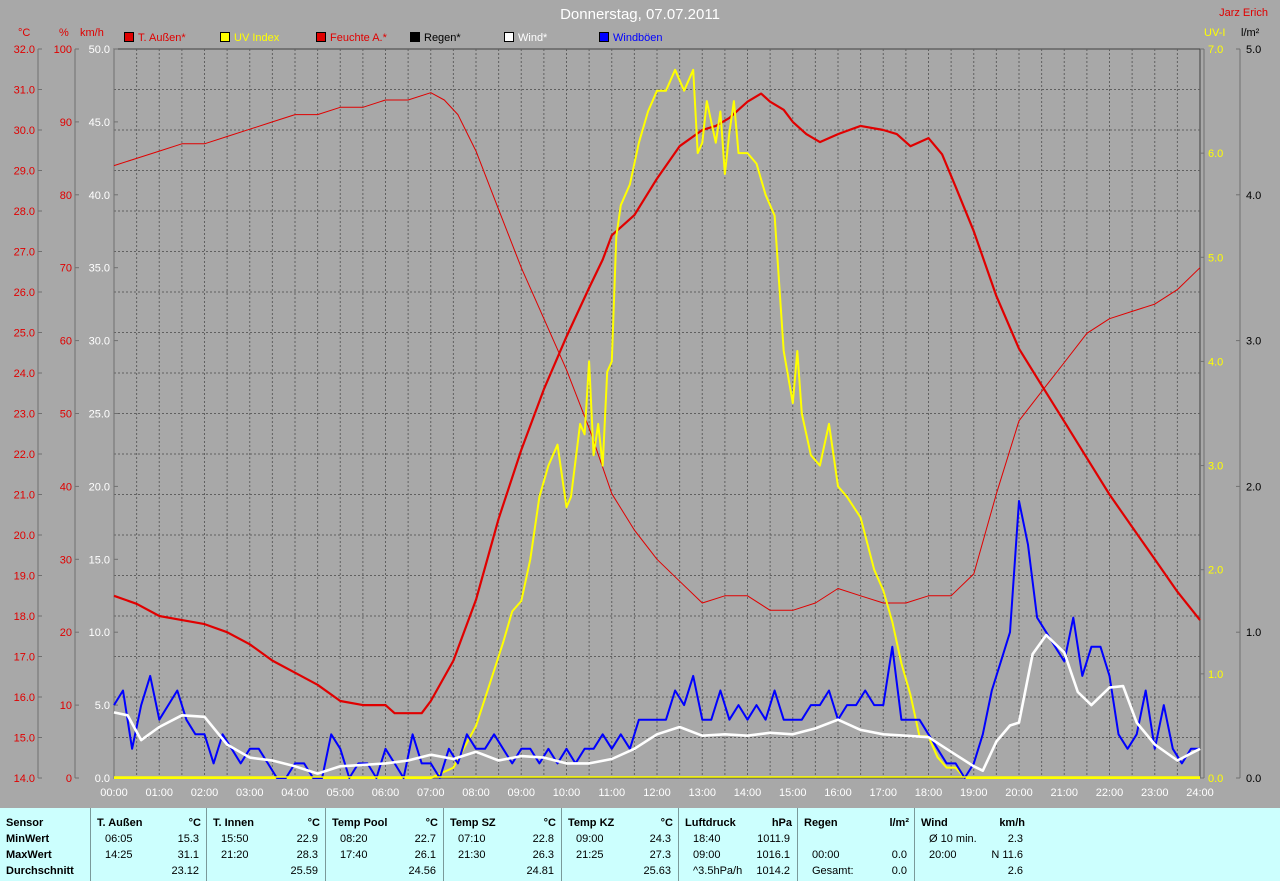  Describe the element at coordinates (1253, 487) in the screenshot. I see `y-tick-label: 2.0` at that location.